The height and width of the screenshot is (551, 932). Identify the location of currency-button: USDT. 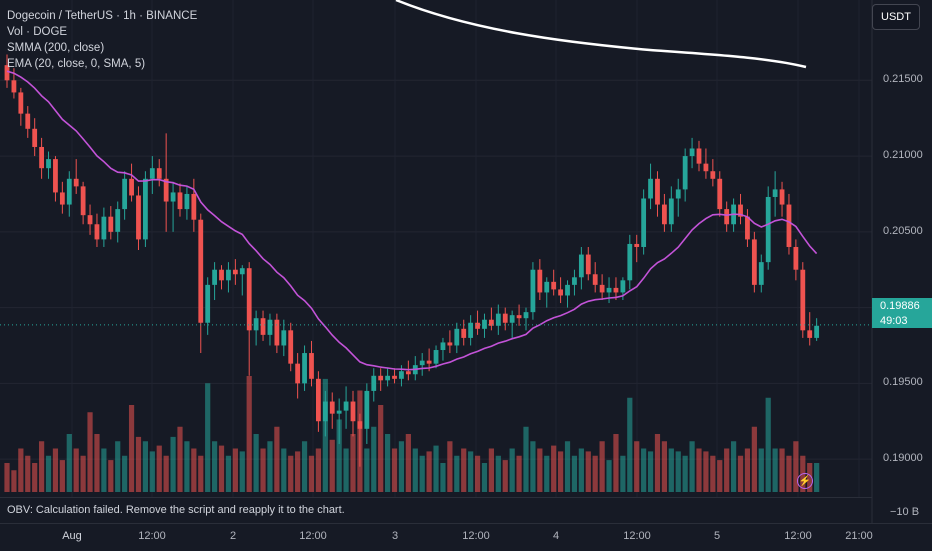
(896, 17).